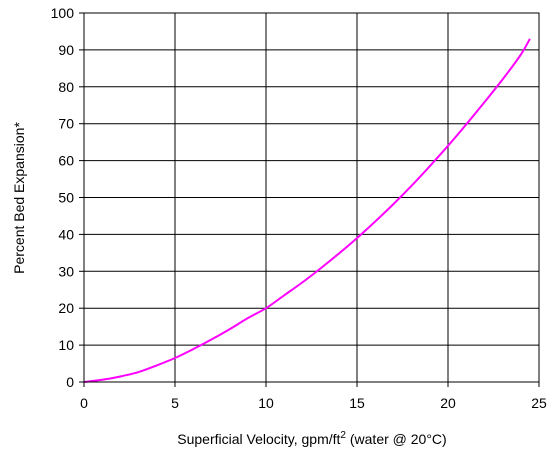  What do you see at coordinates (448, 403) in the screenshot?
I see `x-tick-label: 20` at bounding box center [448, 403].